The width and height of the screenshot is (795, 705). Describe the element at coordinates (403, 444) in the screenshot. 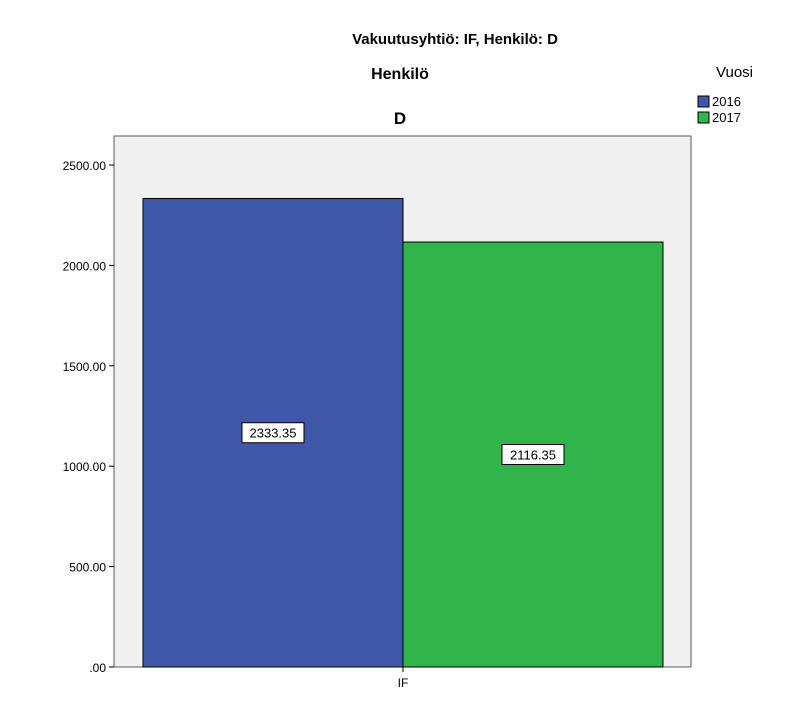

I see `data-labels: 2333.35 2116.35` at that location.